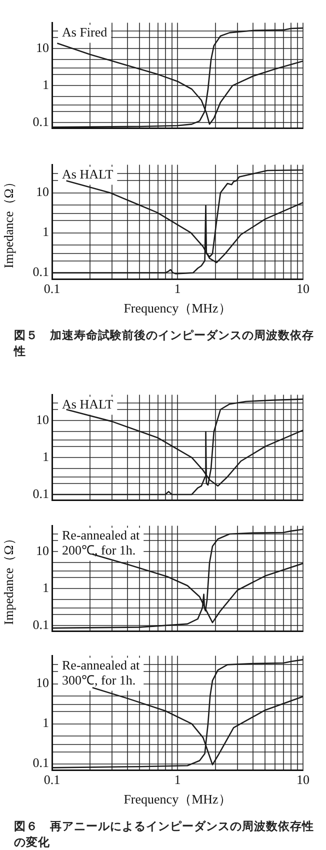  What do you see at coordinates (101, 543) in the screenshot?
I see `annotation: Re-annealed at 200℃, for 1h.` at bounding box center [101, 543].